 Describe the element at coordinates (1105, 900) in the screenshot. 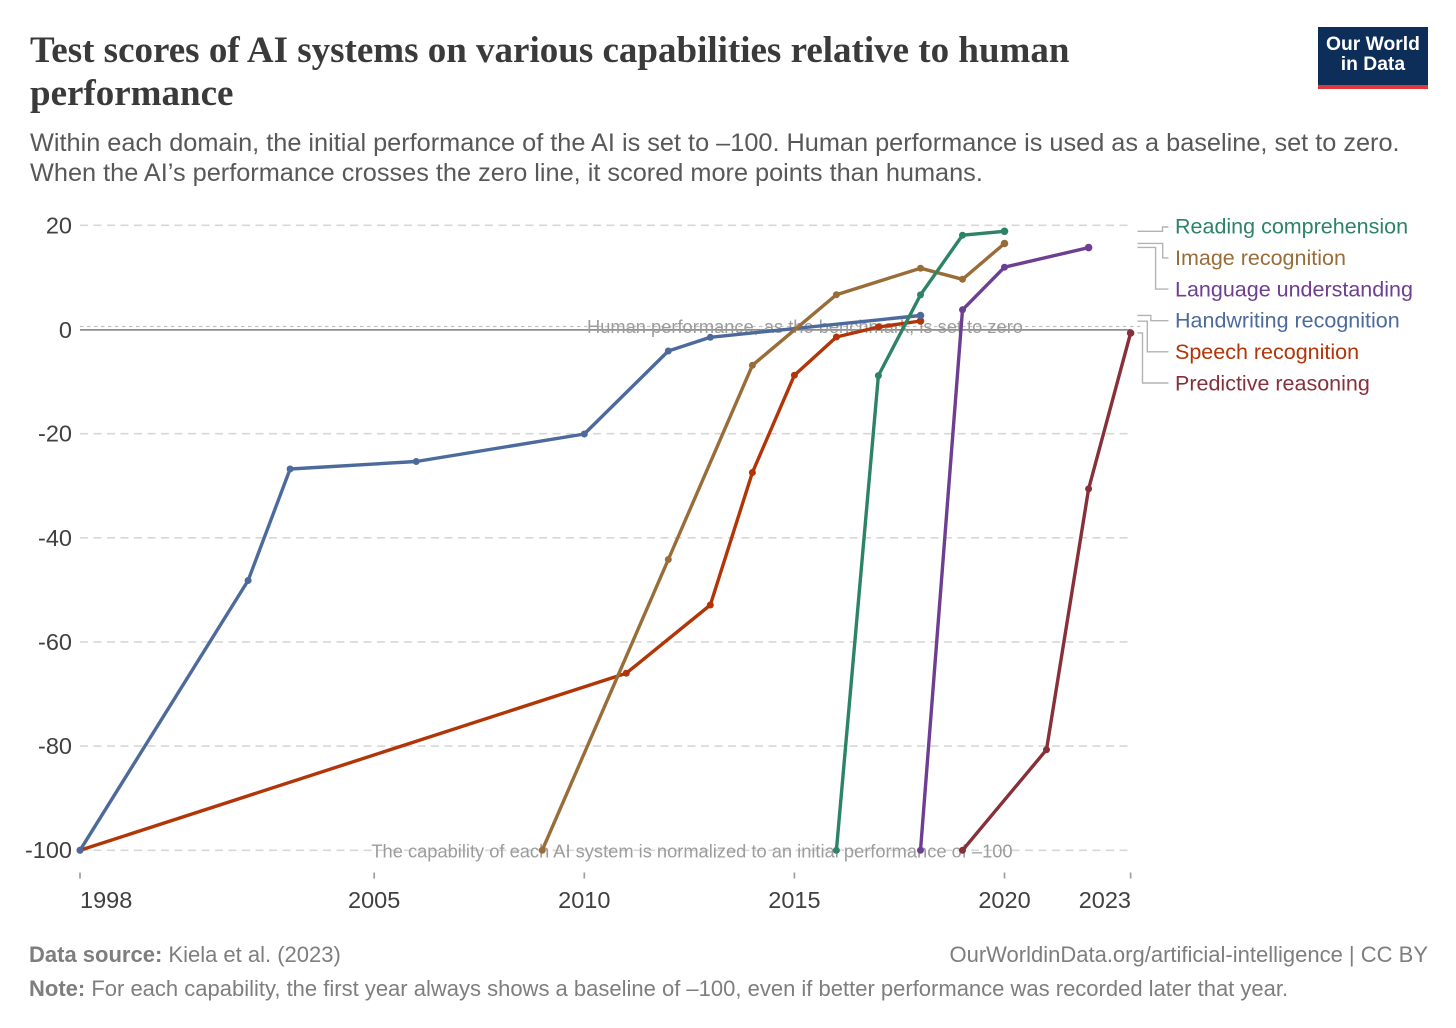

I see `svg-text: 2023` at that location.